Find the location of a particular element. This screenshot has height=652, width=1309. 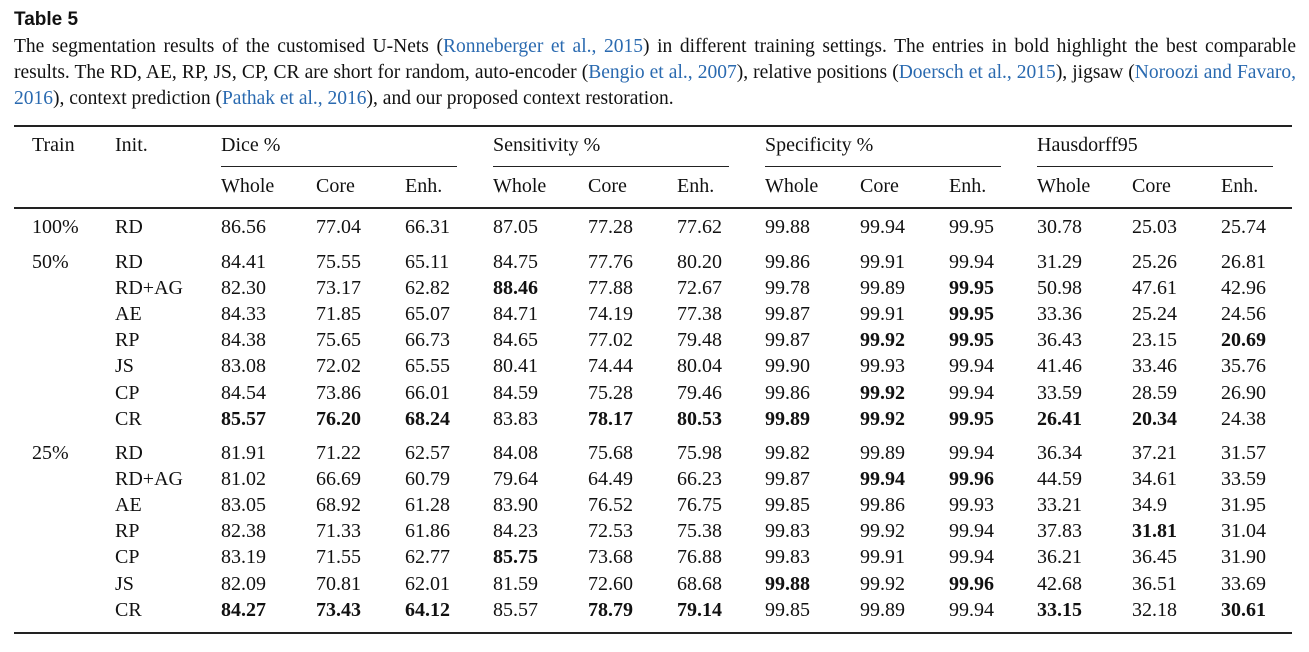

value-cell: 99.96 is located at coordinates (971, 583).